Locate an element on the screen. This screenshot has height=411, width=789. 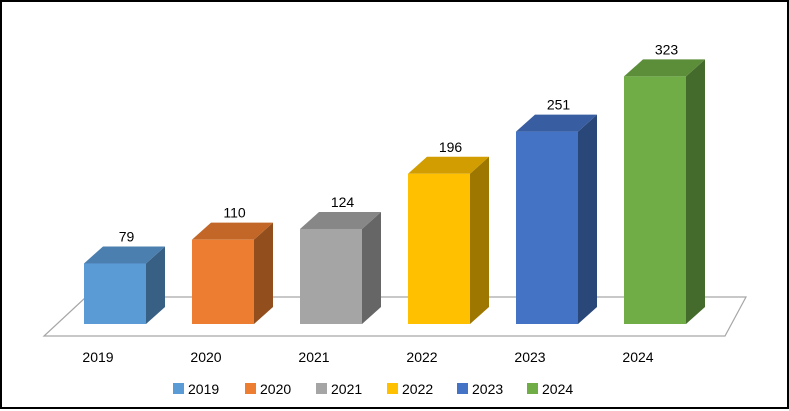
legend-label-2021: 2021 is located at coordinates (346, 389).